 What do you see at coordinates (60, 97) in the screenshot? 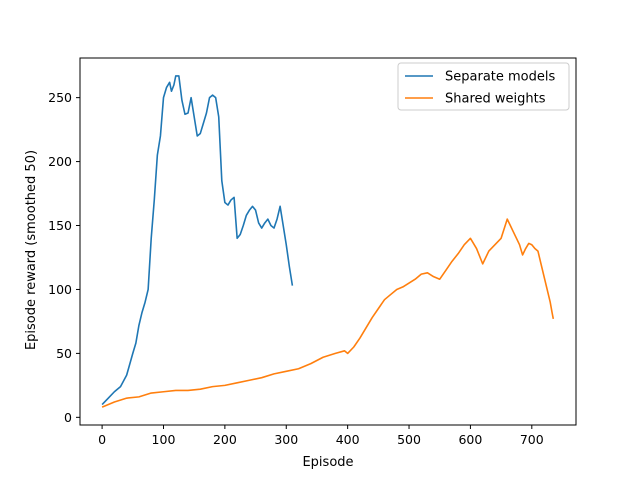
I see `y-tick-label: 250` at bounding box center [60, 97].